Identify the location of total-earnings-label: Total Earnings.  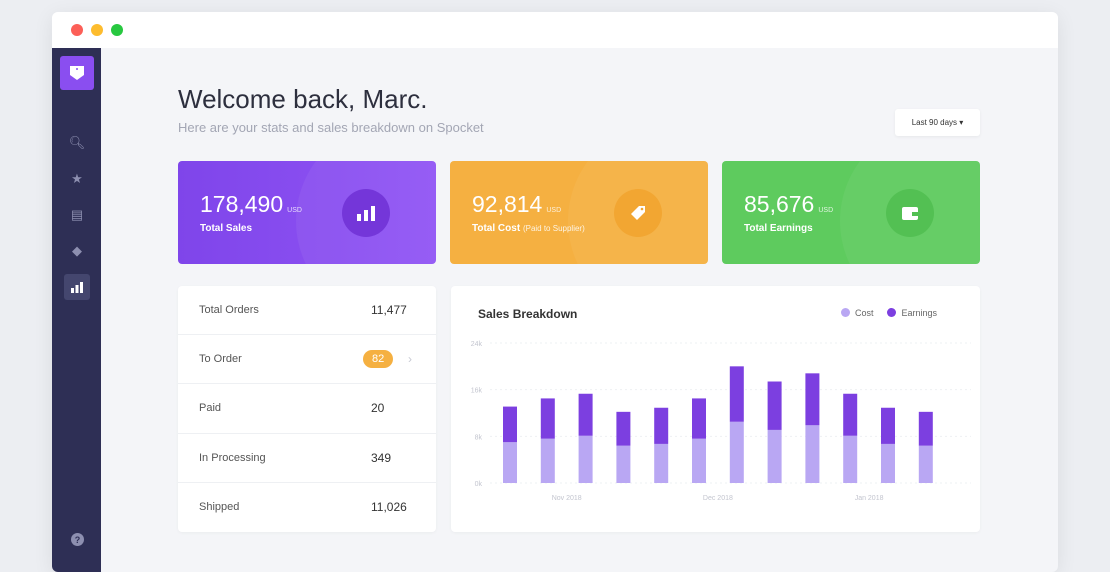
(778, 228).